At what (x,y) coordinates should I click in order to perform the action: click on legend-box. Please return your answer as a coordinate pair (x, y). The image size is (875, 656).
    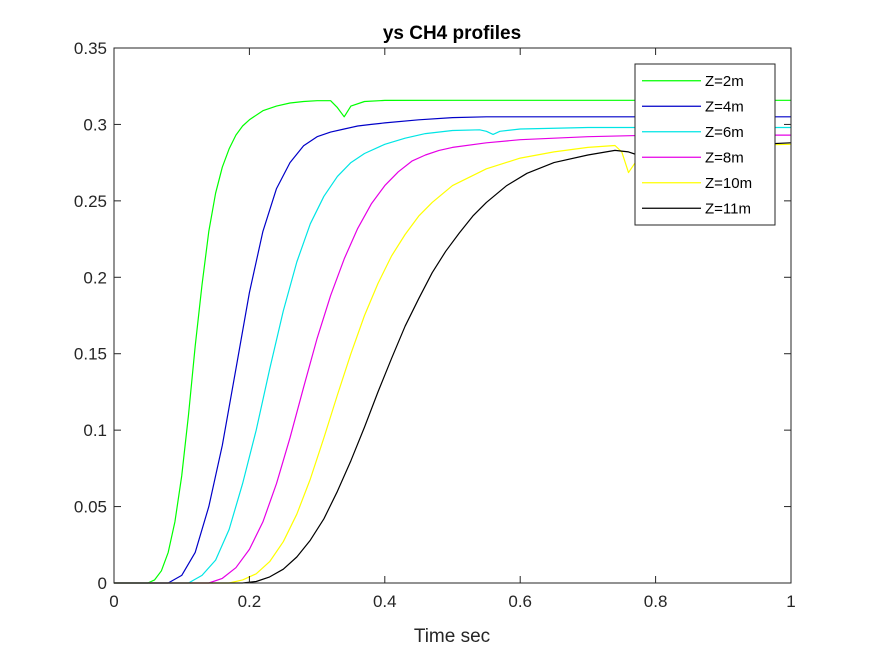
    Looking at the image, I should click on (705, 144).